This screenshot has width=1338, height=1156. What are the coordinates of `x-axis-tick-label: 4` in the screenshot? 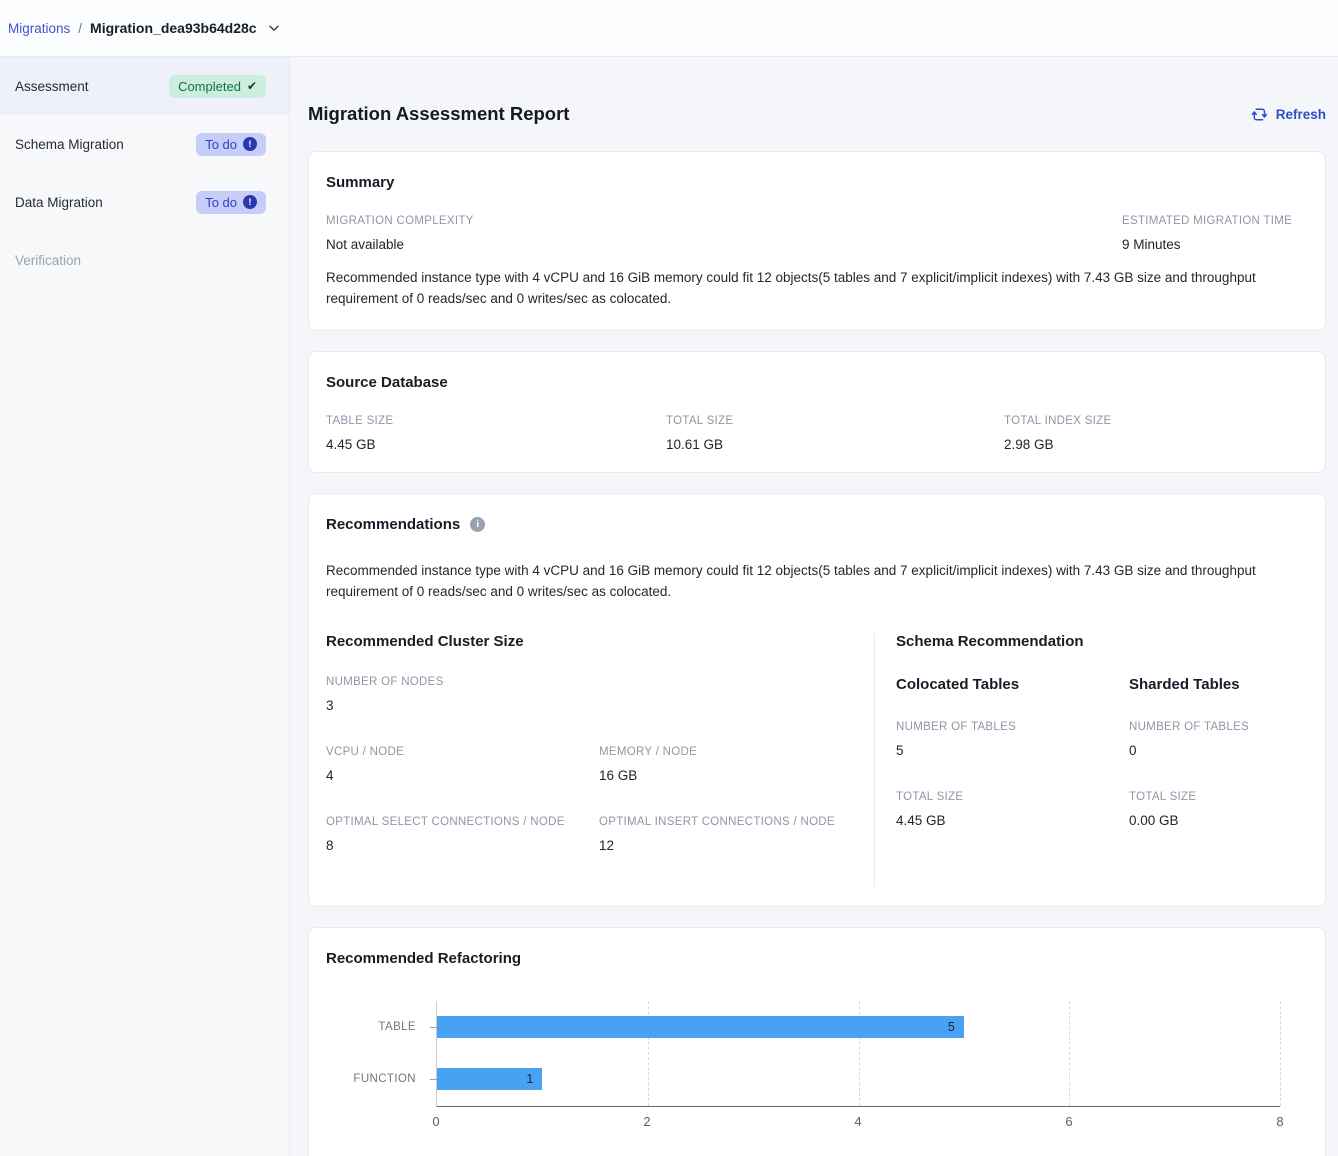 It's located at (858, 1121).